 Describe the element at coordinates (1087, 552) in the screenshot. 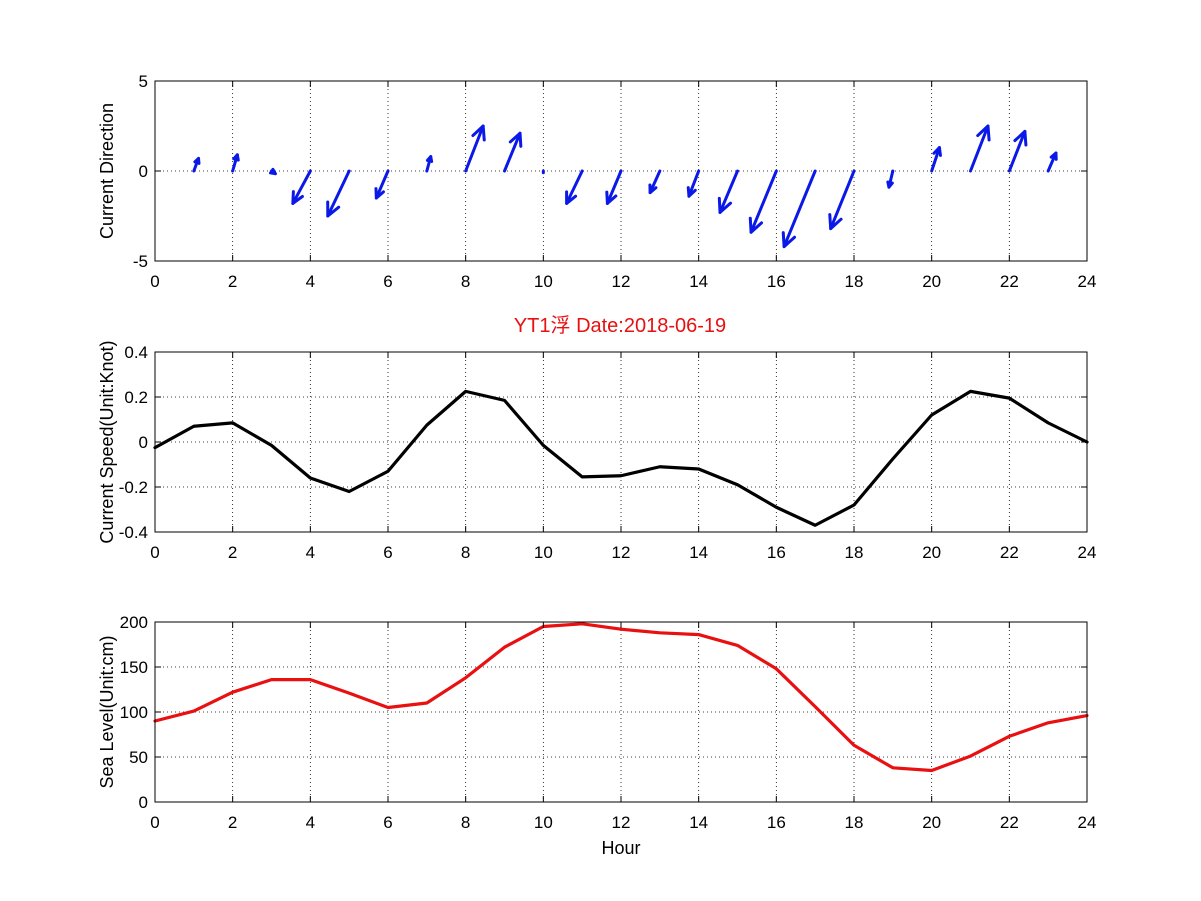

I see `current-speed-x-tick-label: 24` at that location.